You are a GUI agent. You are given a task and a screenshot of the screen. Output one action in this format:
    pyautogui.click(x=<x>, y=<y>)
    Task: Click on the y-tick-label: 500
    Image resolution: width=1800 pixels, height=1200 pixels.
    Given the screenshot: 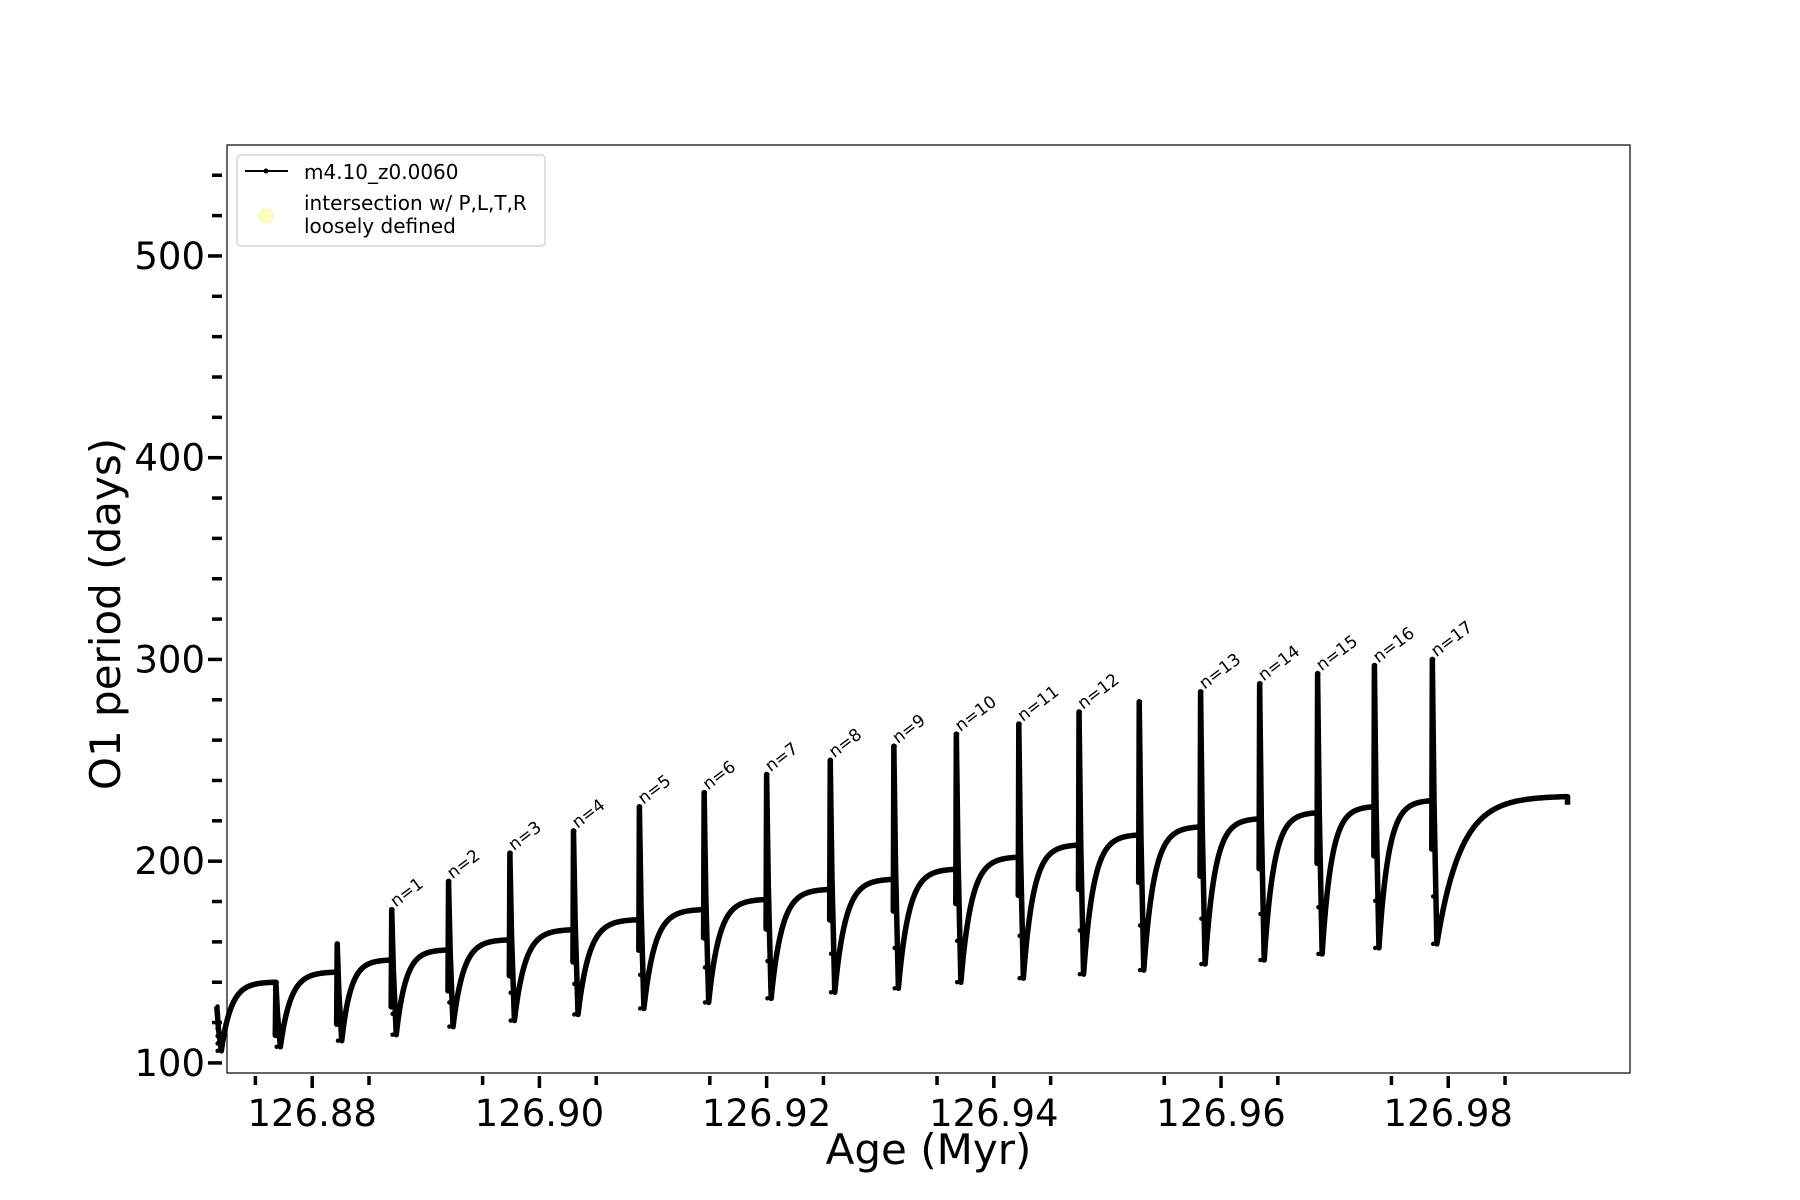 What is the action you would take?
    pyautogui.click(x=169, y=256)
    